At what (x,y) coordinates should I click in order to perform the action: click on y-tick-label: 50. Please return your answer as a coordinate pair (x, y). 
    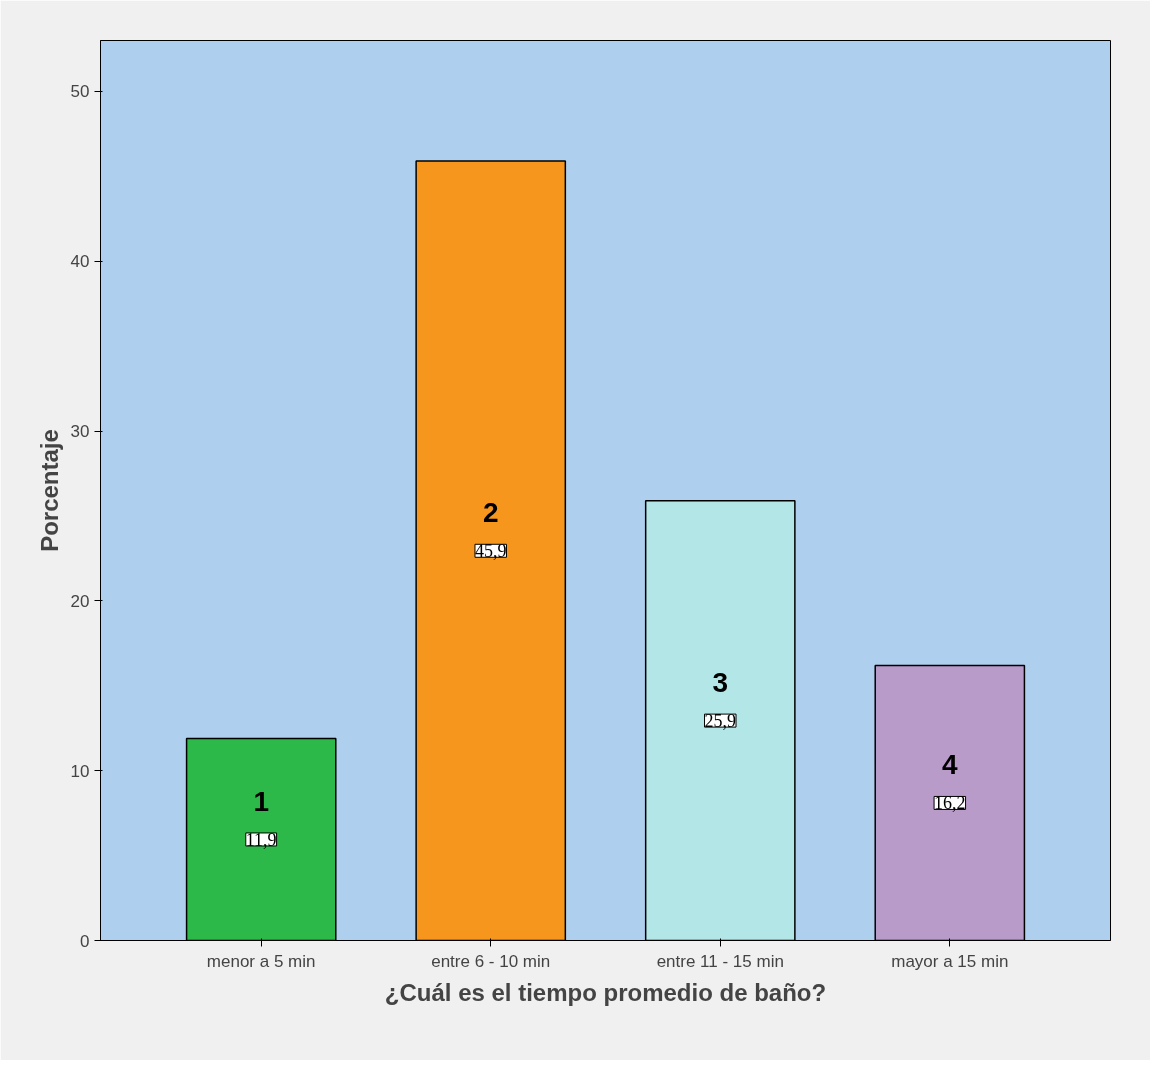
    Looking at the image, I should click on (80, 92).